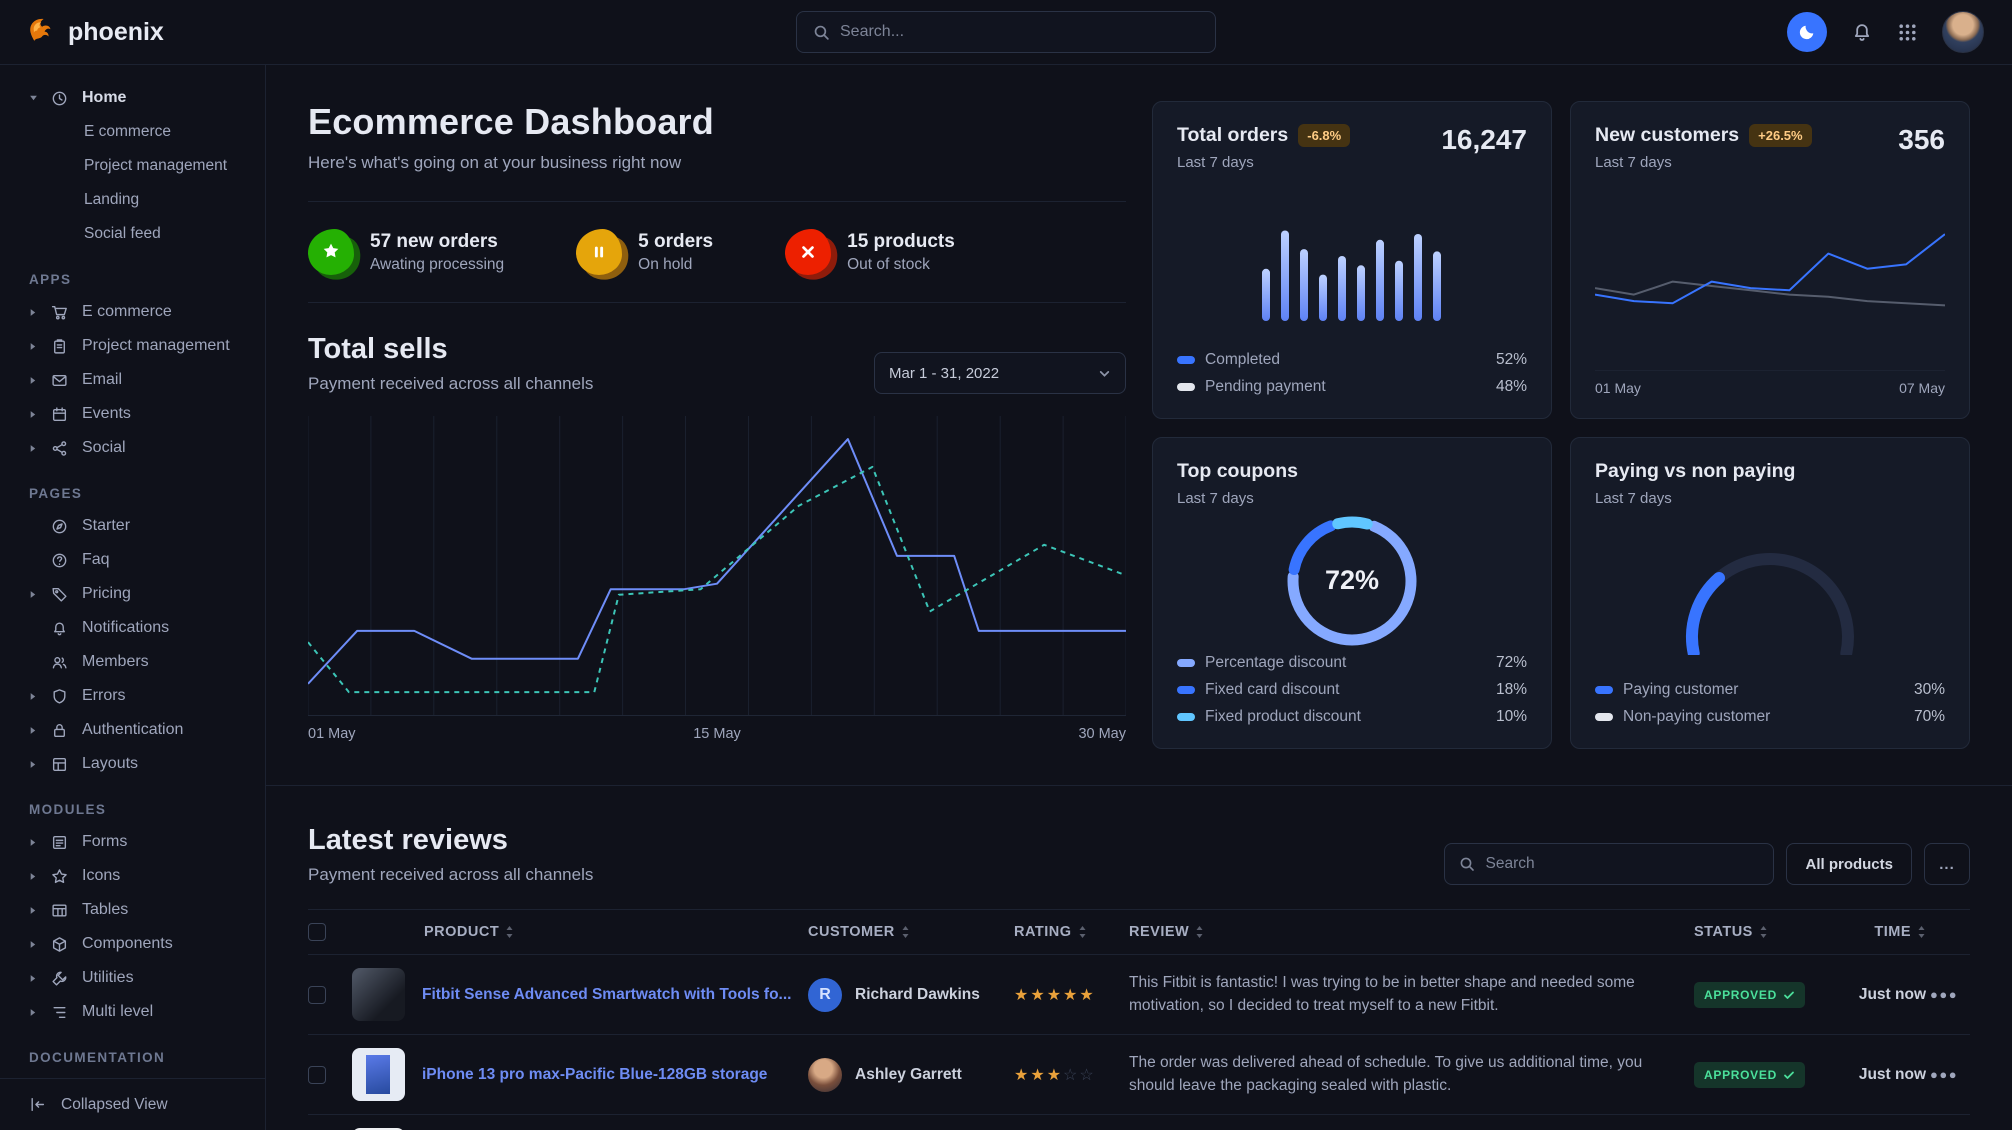  Describe the element at coordinates (132, 1012) in the screenshot. I see `sidebar-item-multi-level: Multi level` at that location.